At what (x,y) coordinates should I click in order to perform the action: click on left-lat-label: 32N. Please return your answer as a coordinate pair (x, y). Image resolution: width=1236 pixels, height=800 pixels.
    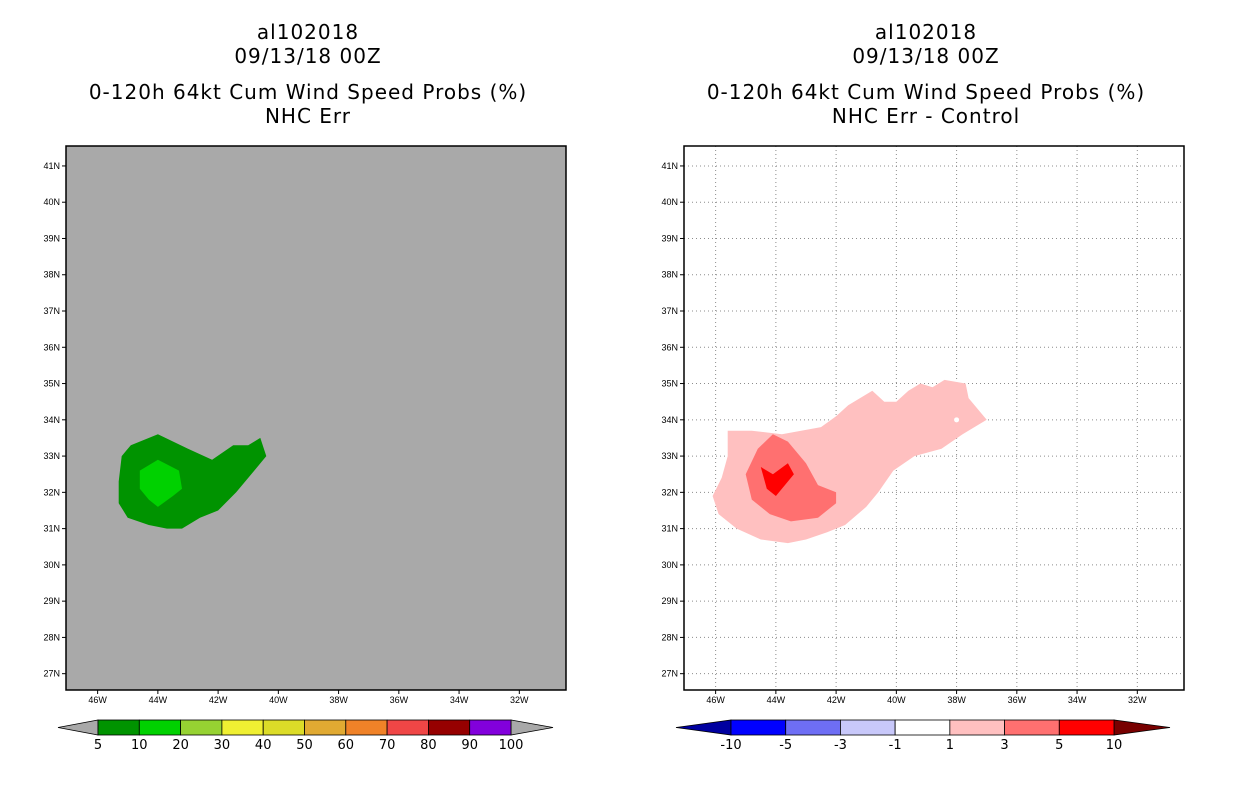
    Looking at the image, I should click on (51, 492).